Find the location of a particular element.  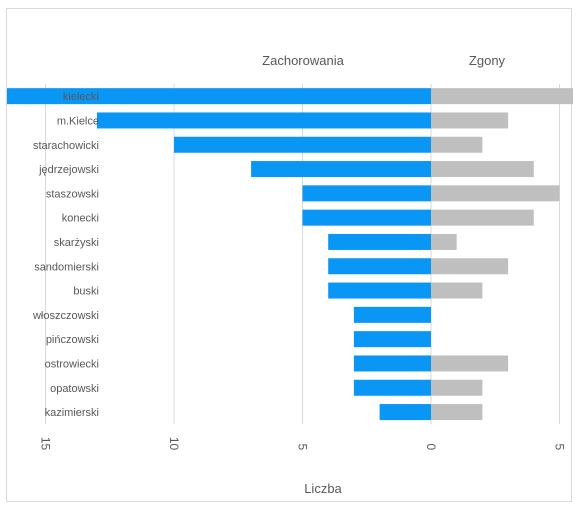

category-label: sandomierski is located at coordinates (66, 267).